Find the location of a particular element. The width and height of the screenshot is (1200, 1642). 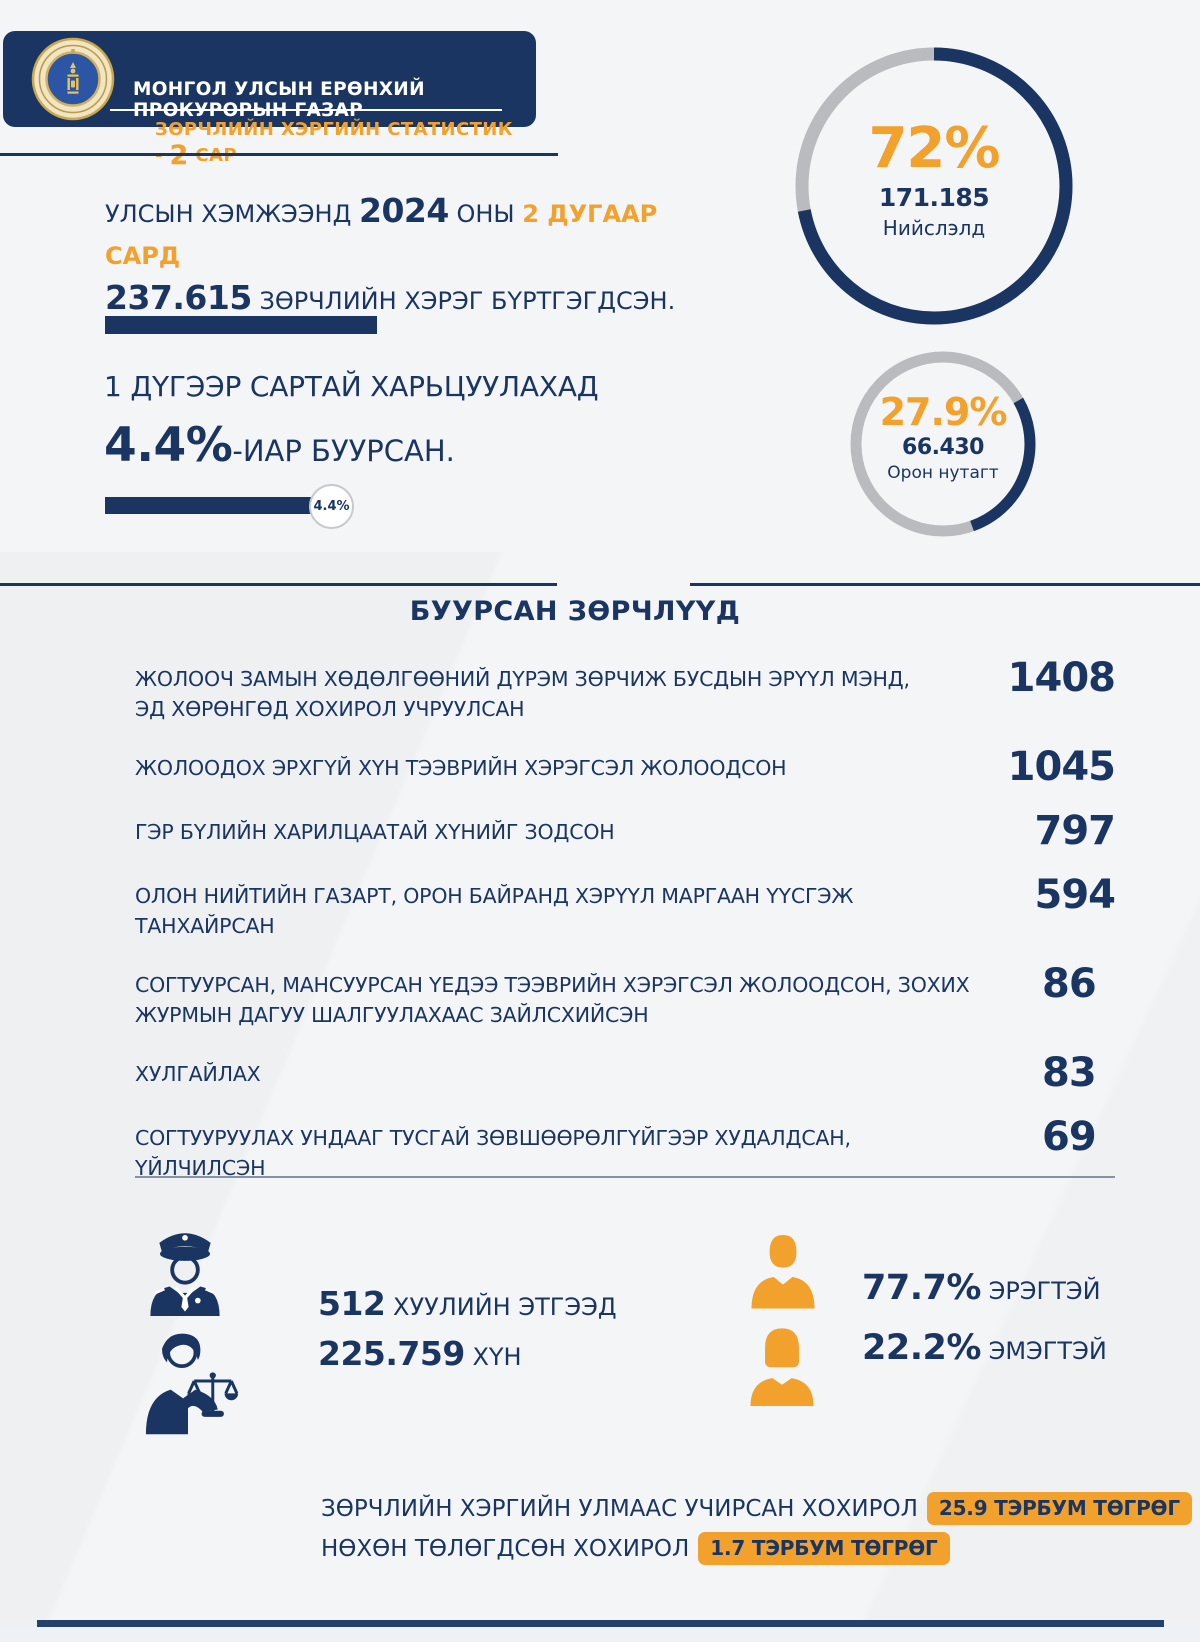

damage-compensated-text: НӨХӨН ТӨЛӨГДСӨН ХОХИРОЛ is located at coordinates (505, 1548).